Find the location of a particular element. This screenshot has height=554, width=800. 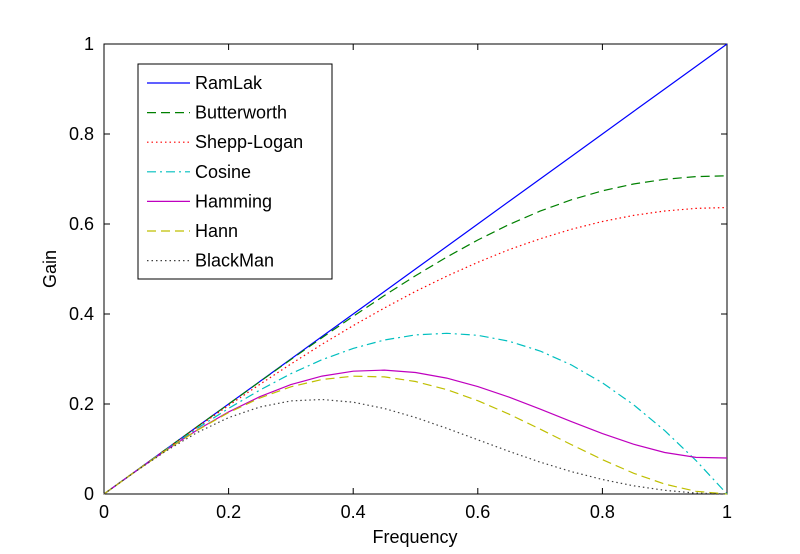

series-line-blackman is located at coordinates (415, 446).